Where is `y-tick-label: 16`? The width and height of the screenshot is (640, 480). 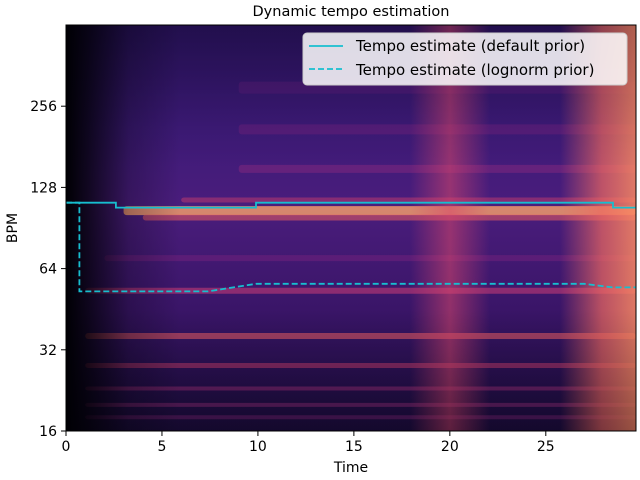
y-tick-label: 16 is located at coordinates (48, 432).